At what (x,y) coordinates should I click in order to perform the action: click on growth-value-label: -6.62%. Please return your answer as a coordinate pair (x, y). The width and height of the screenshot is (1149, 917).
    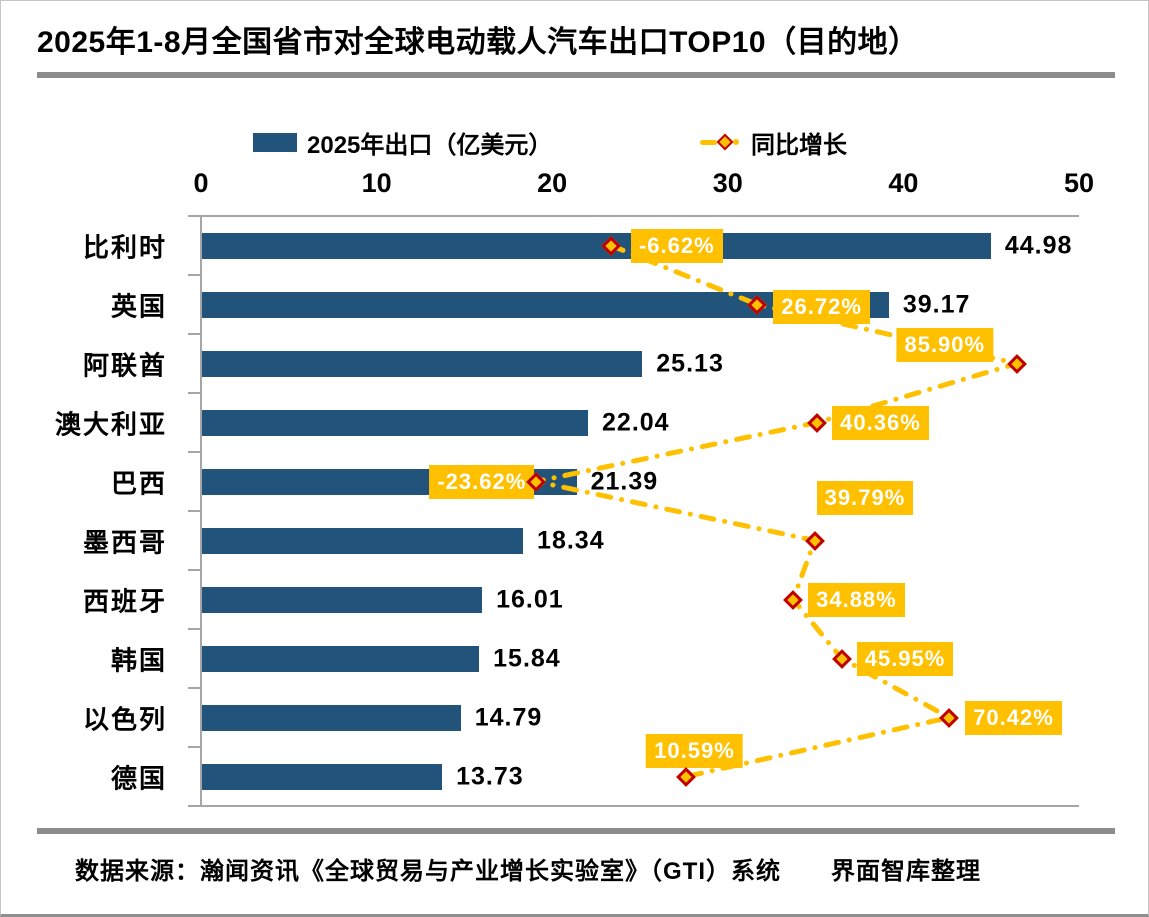
    Looking at the image, I should click on (676, 245).